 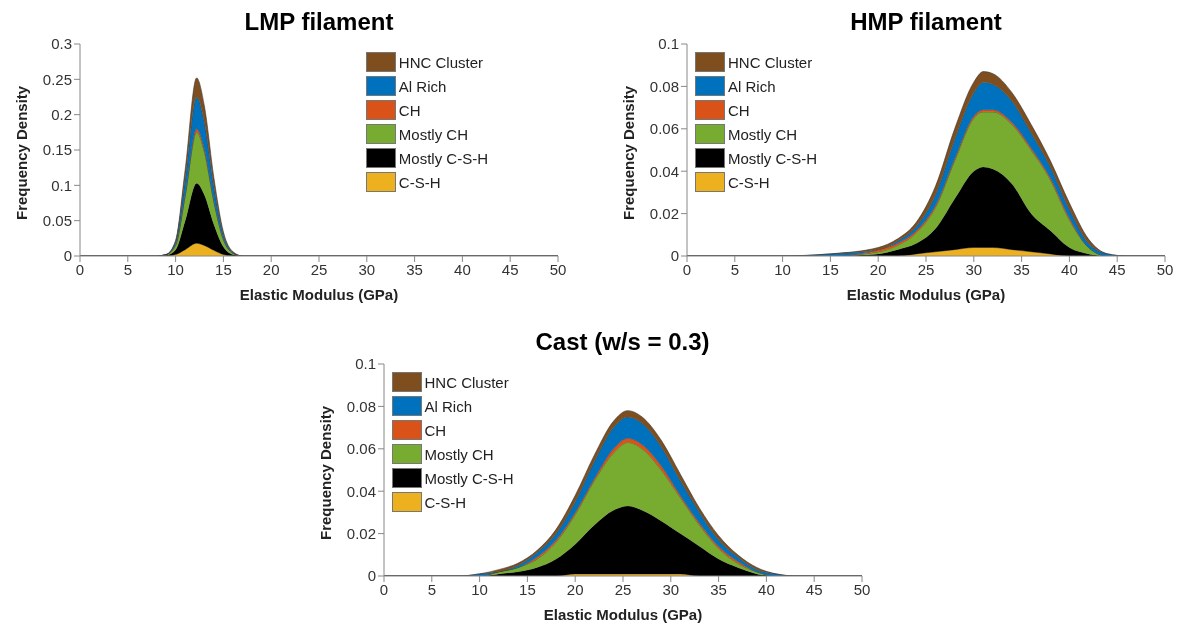 What do you see at coordinates (61, 44) in the screenshot?
I see `y-tick-label: 0.3` at bounding box center [61, 44].